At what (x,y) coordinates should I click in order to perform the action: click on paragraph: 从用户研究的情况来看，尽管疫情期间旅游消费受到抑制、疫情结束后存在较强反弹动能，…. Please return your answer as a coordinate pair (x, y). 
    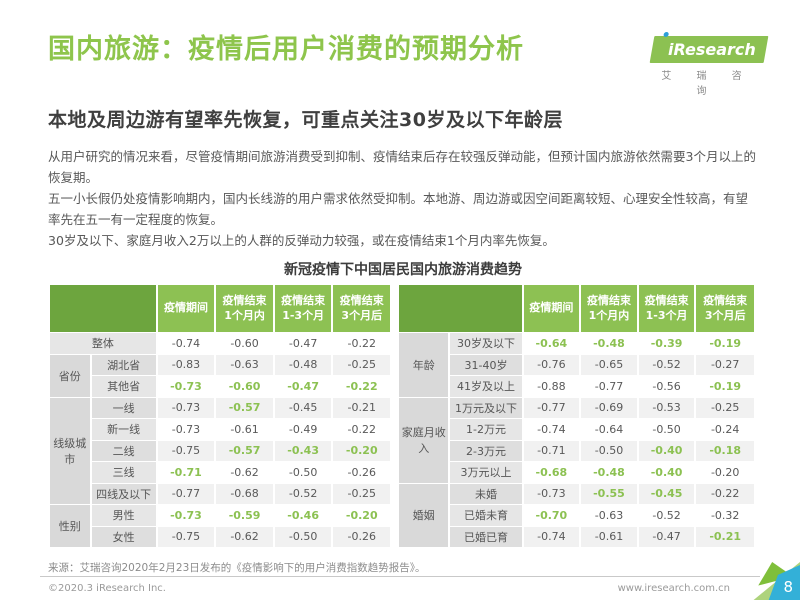
    Looking at the image, I should click on (402, 167).